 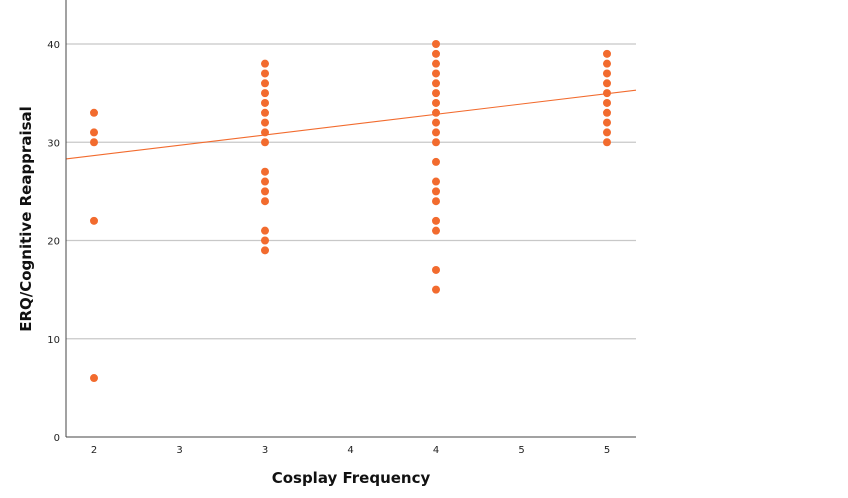 I want to click on y-axis-ticks: 0 10 20 30 40, so click(x=53, y=242).